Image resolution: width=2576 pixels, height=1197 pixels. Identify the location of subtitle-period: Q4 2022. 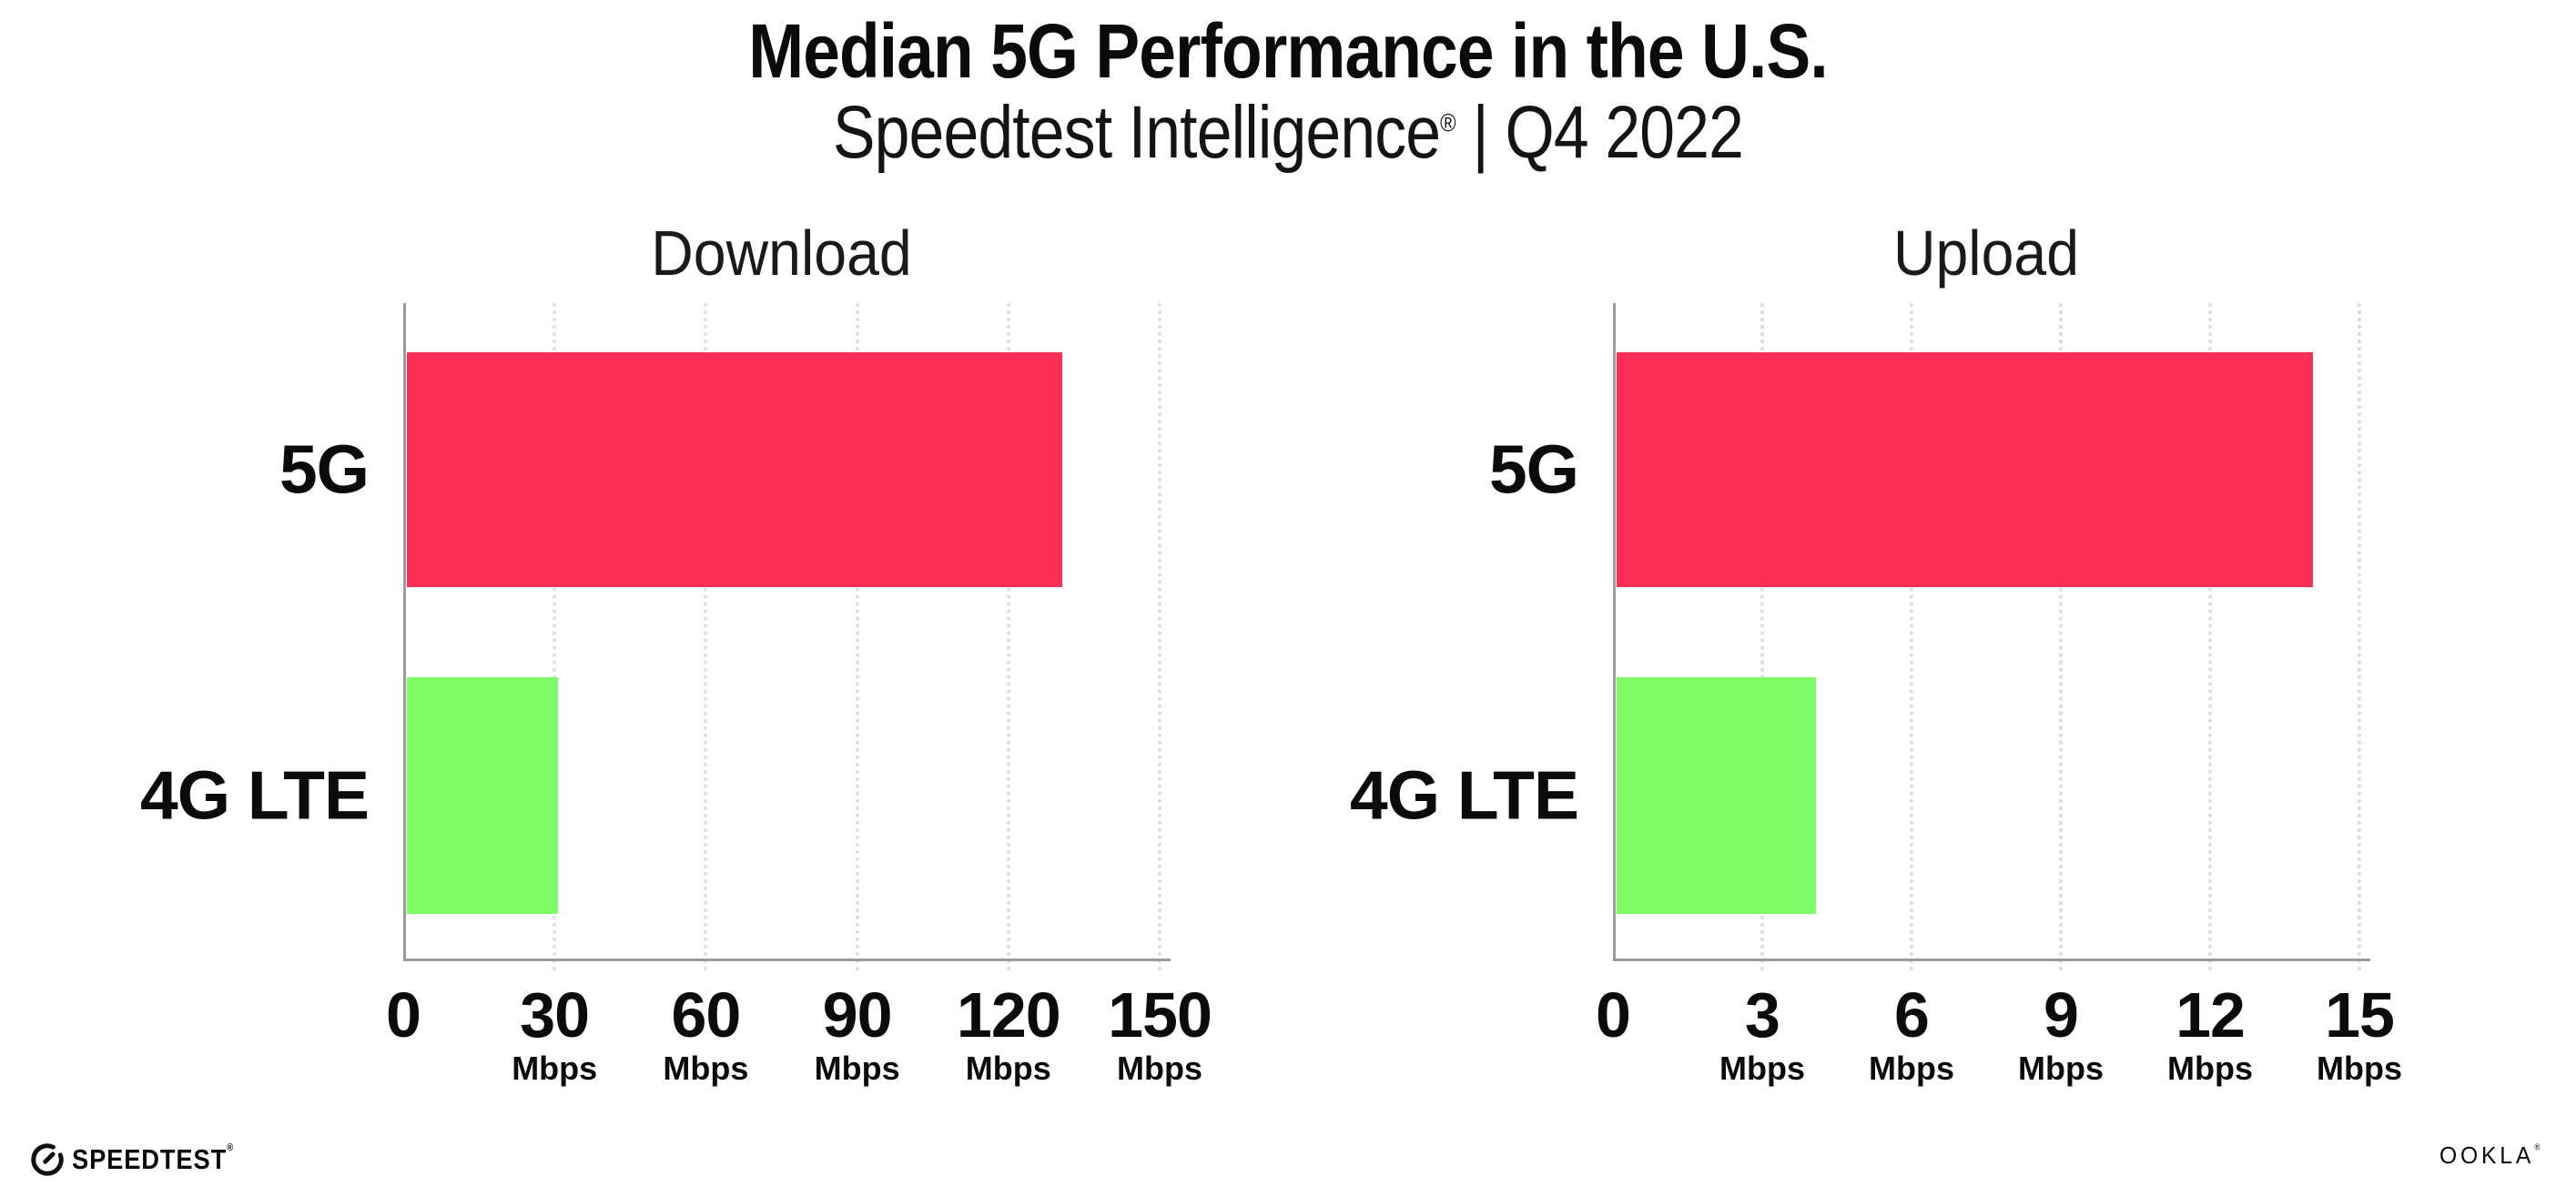
(1624, 132).